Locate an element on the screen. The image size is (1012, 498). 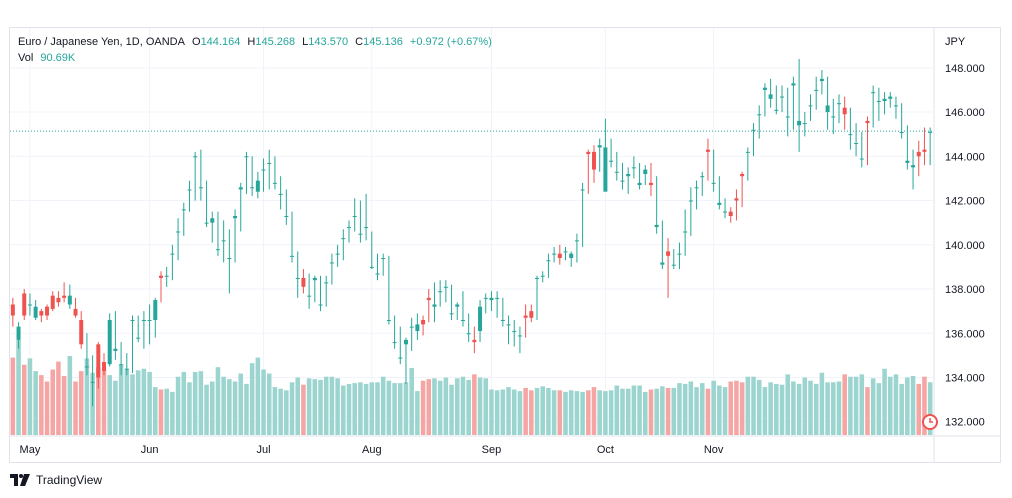
volume-legend: Vol 90.69K is located at coordinates (48, 58).